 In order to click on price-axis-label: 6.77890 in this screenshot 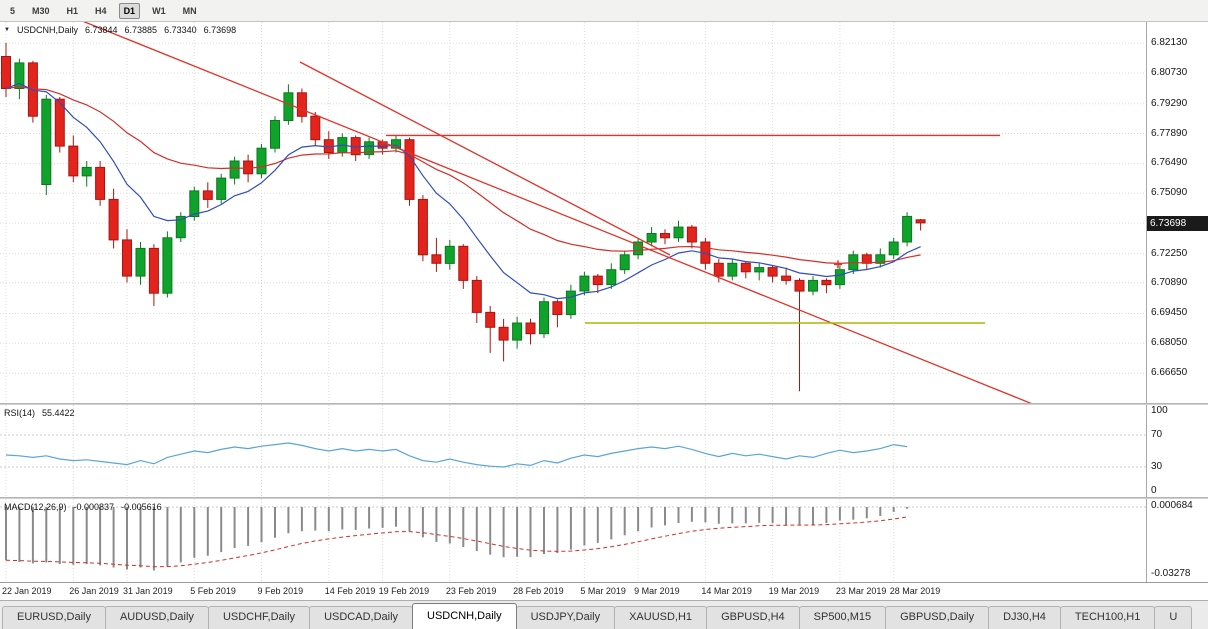, I will do `click(1169, 133)`.